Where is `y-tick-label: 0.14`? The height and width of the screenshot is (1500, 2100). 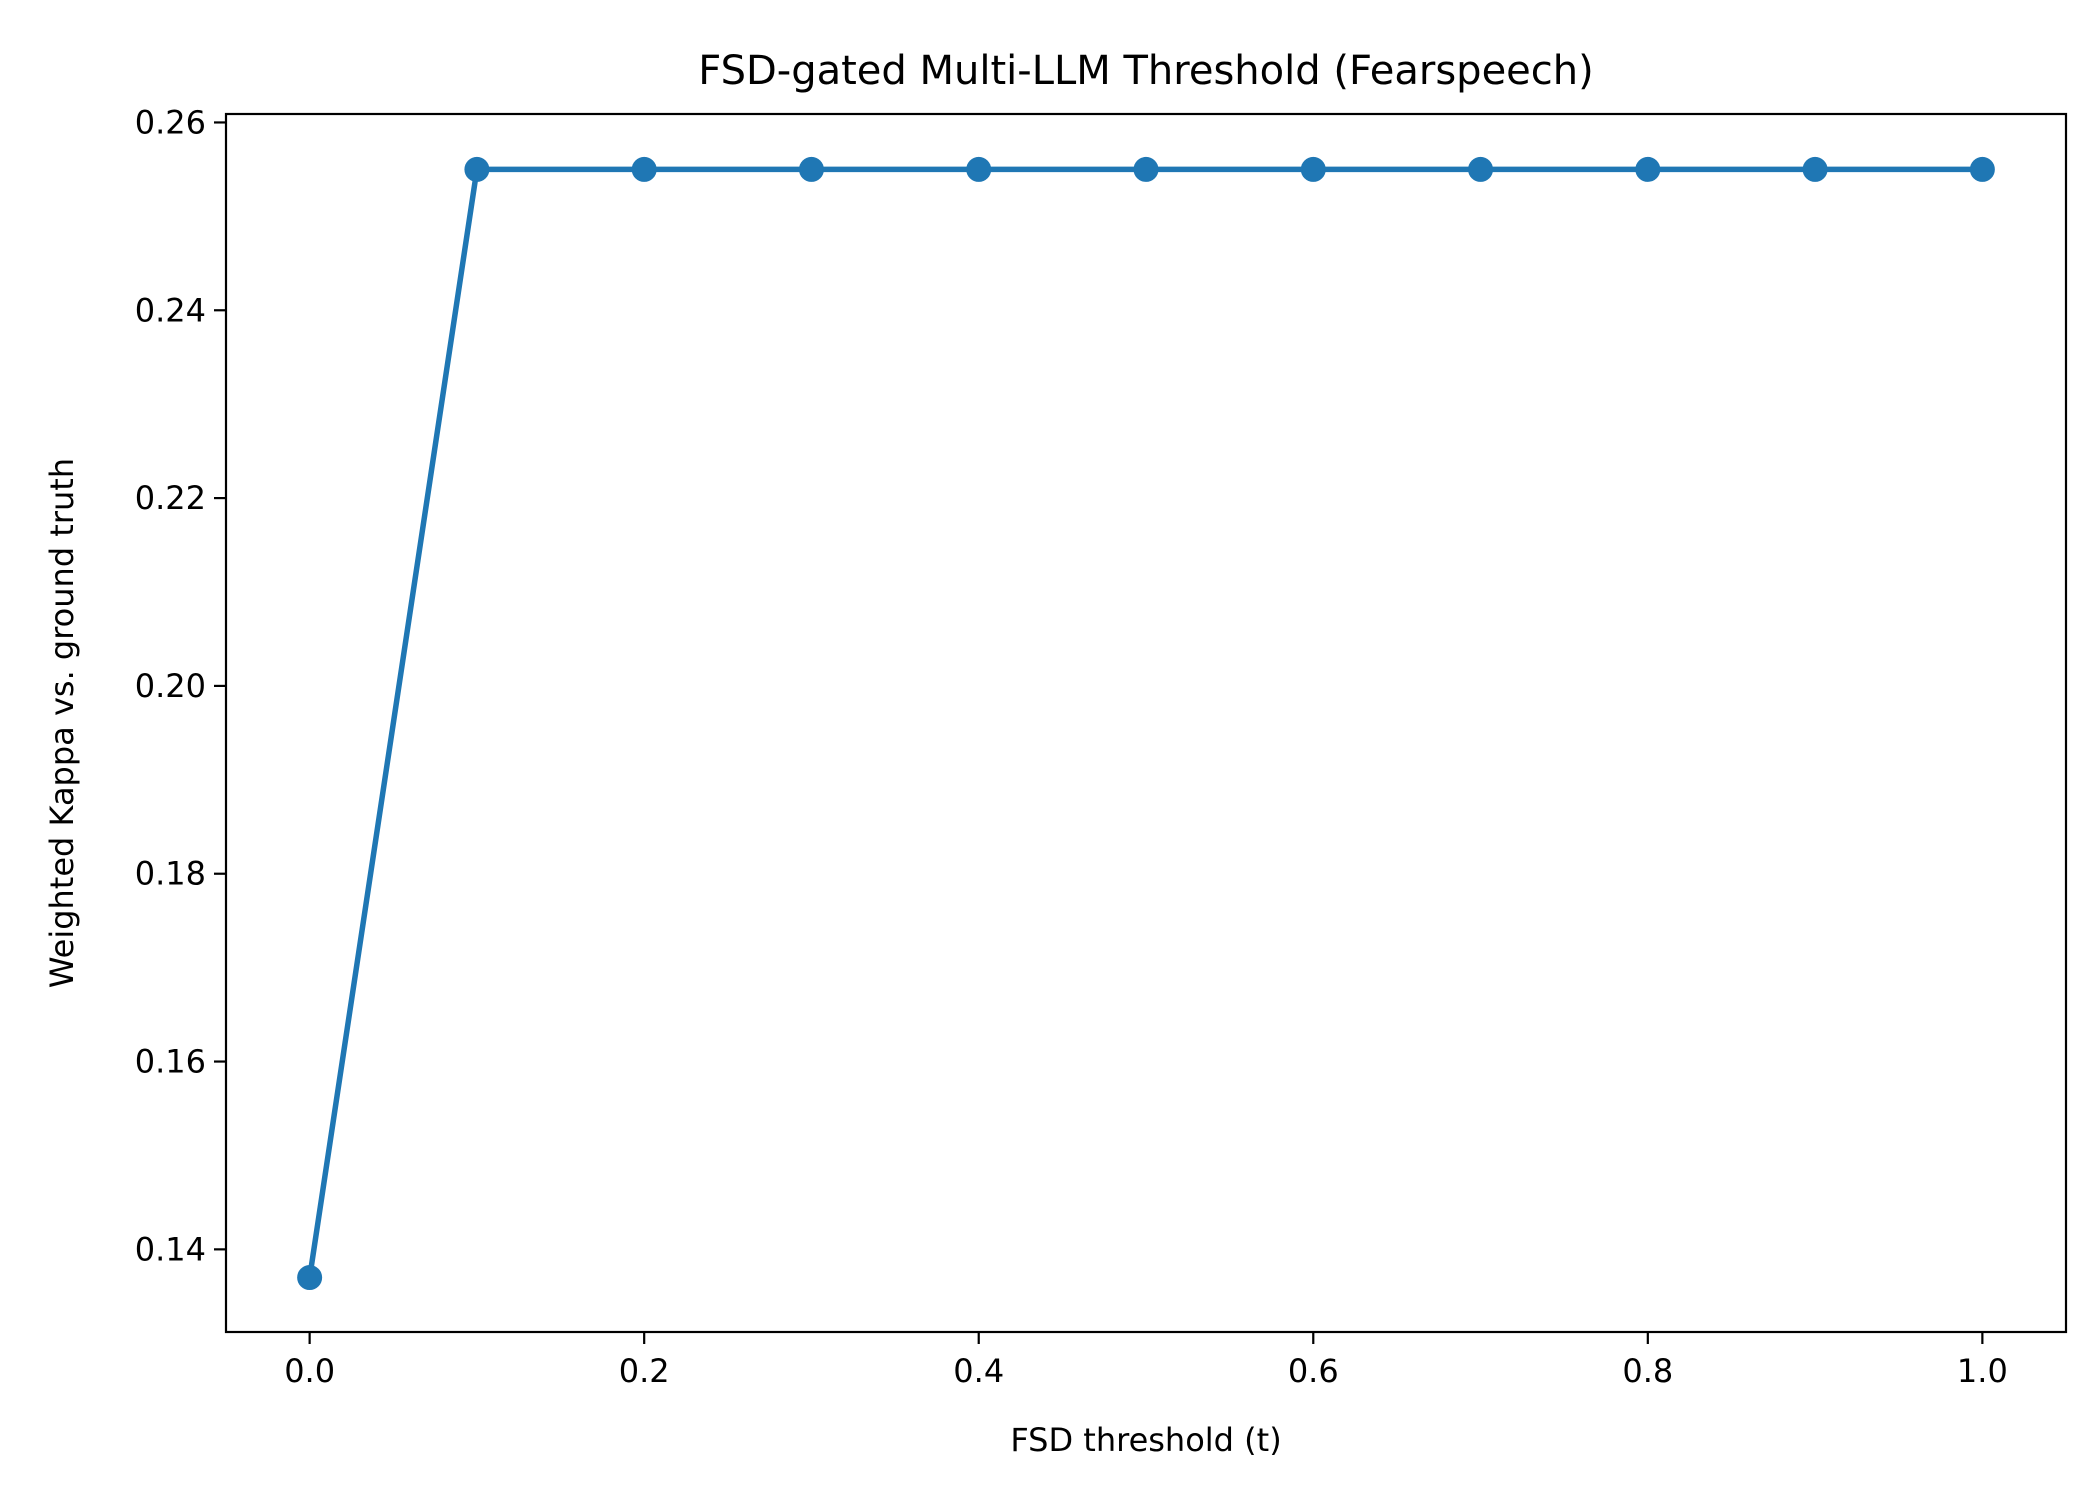 y-tick-label: 0.14 is located at coordinates (170, 1249).